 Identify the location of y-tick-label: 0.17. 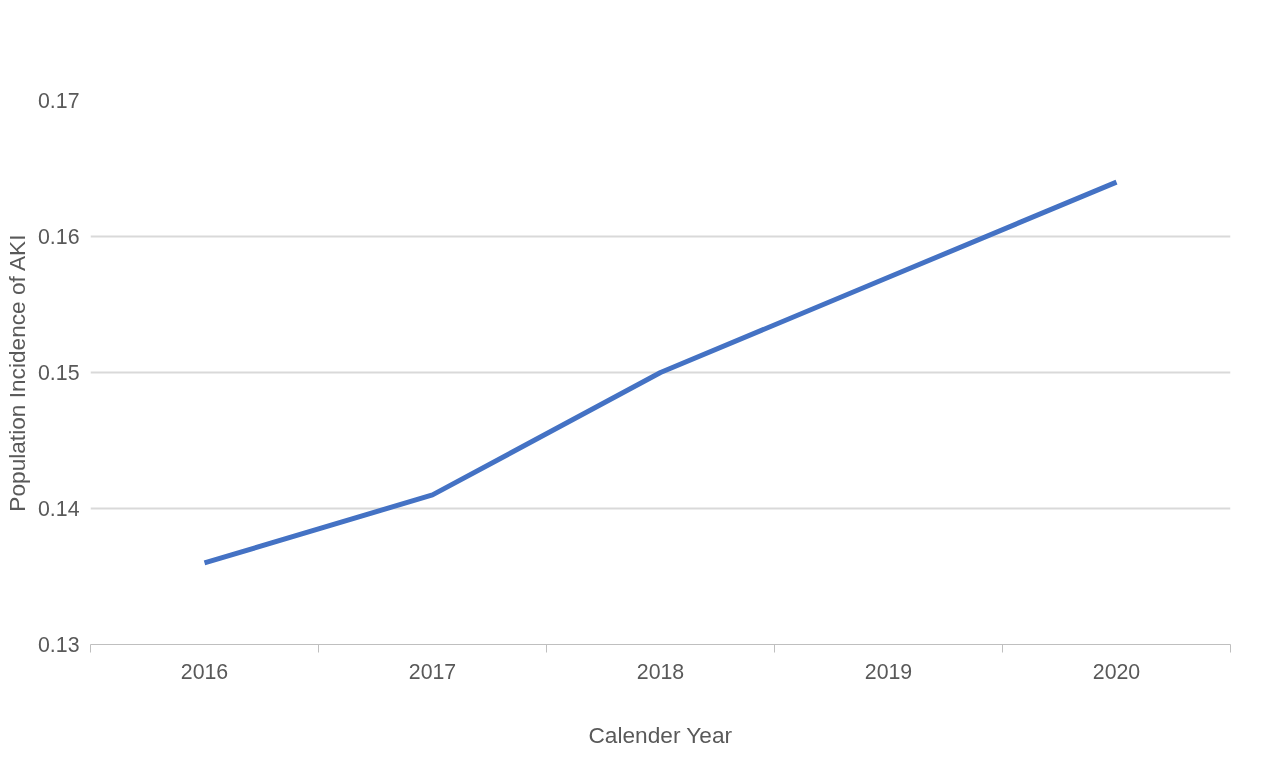
(58, 101).